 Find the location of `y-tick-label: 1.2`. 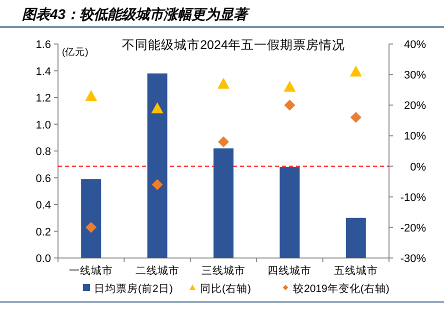

y-tick-label: 1.2 is located at coordinates (43, 98).